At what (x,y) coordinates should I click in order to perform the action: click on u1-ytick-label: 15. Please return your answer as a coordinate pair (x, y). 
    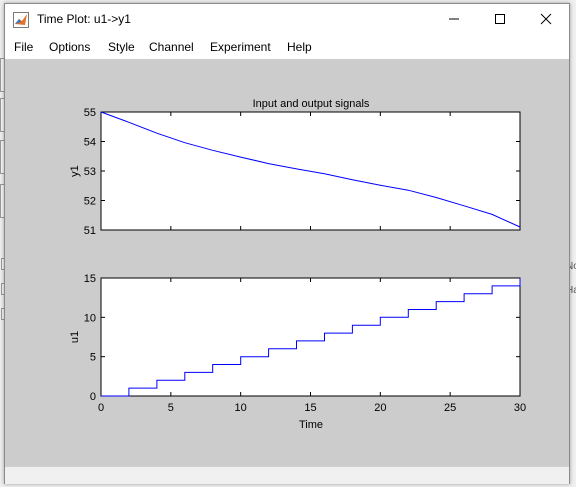
    Looking at the image, I should click on (90, 279).